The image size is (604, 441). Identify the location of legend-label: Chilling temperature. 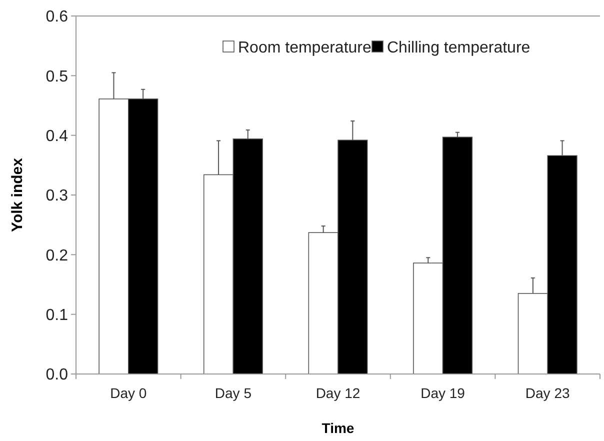
(458, 48).